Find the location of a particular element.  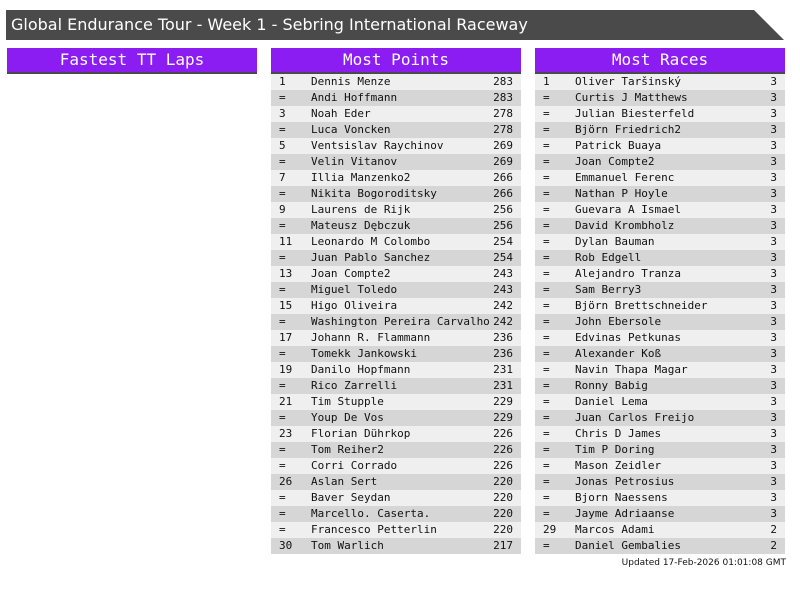

leaderboard-row: = Miguel Toledo 243 is located at coordinates (396, 290).